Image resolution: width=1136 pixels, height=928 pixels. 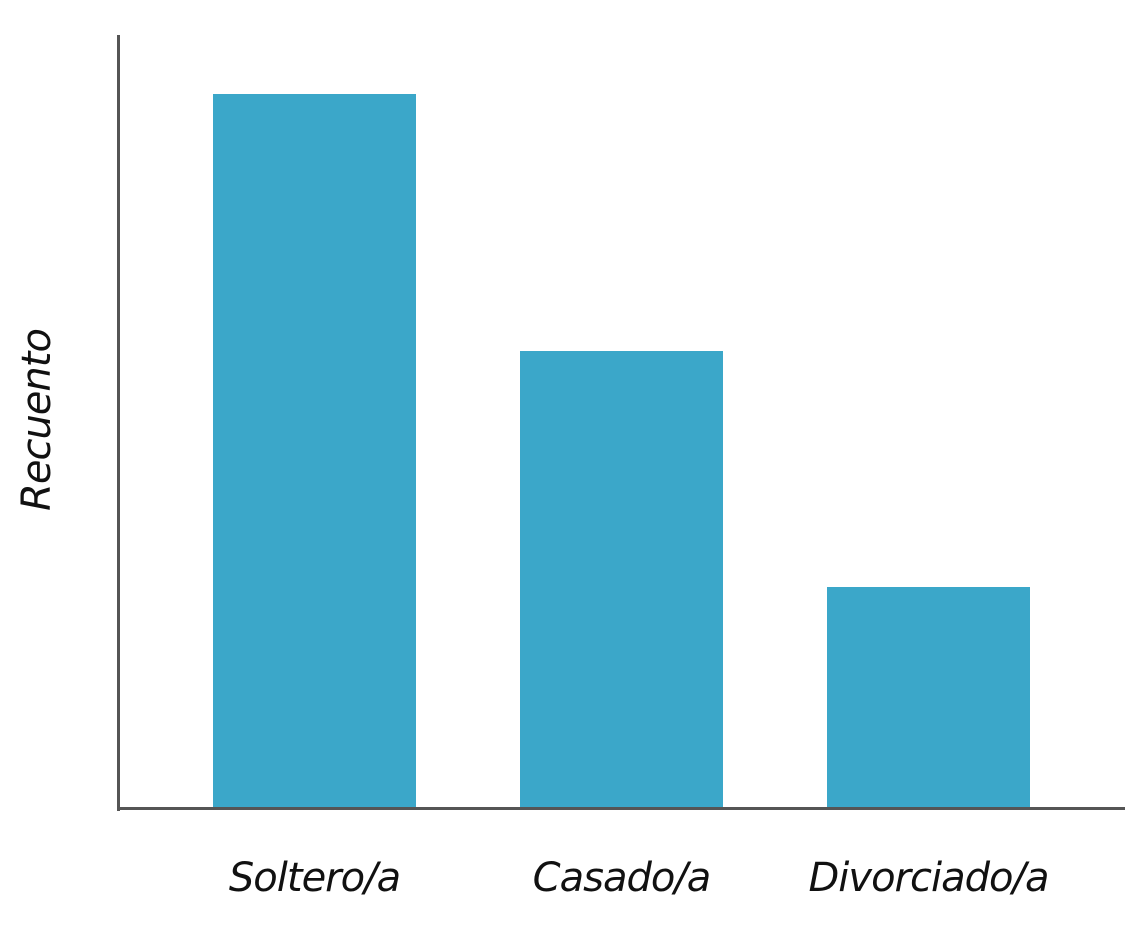 What do you see at coordinates (928, 697) in the screenshot?
I see `bar-divorciado-a` at bounding box center [928, 697].